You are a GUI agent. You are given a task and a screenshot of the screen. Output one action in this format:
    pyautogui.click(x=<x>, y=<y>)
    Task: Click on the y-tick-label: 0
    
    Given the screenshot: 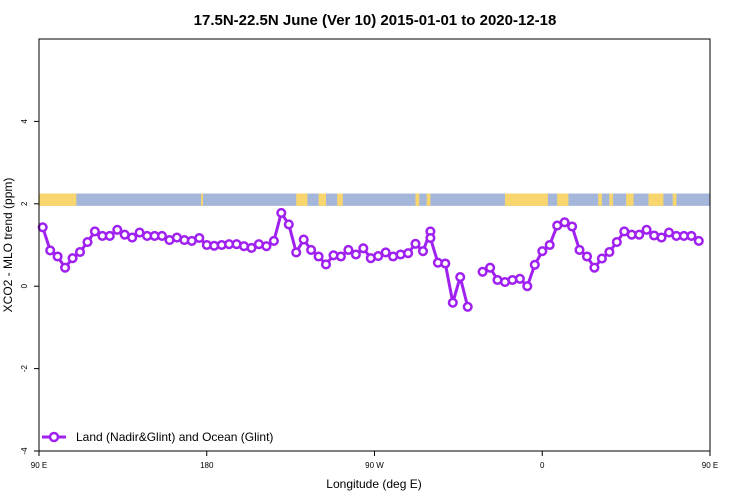 What is the action you would take?
    pyautogui.click(x=24, y=285)
    